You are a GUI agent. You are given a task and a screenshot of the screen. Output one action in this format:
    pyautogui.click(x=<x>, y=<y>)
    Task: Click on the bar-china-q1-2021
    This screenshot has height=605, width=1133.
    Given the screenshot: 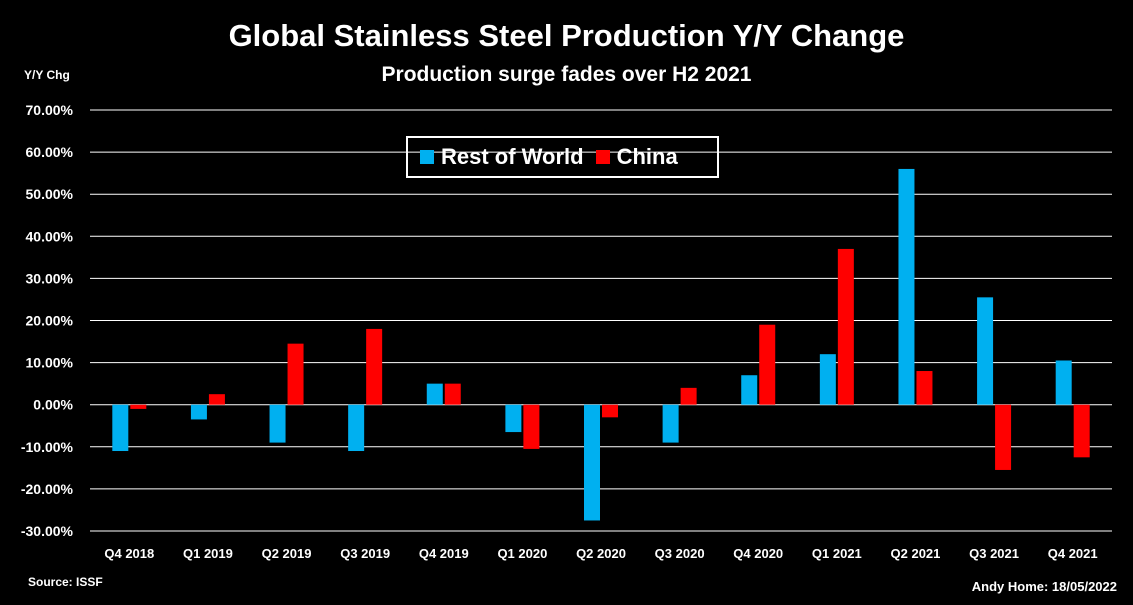 What is the action you would take?
    pyautogui.click(x=845, y=326)
    